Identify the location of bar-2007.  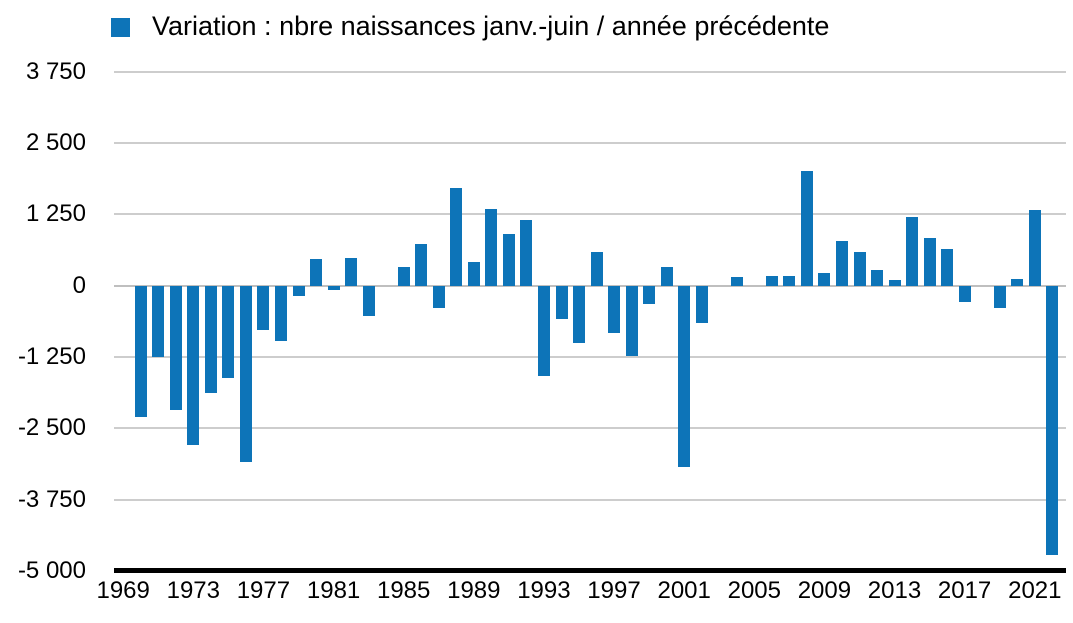
(789, 281).